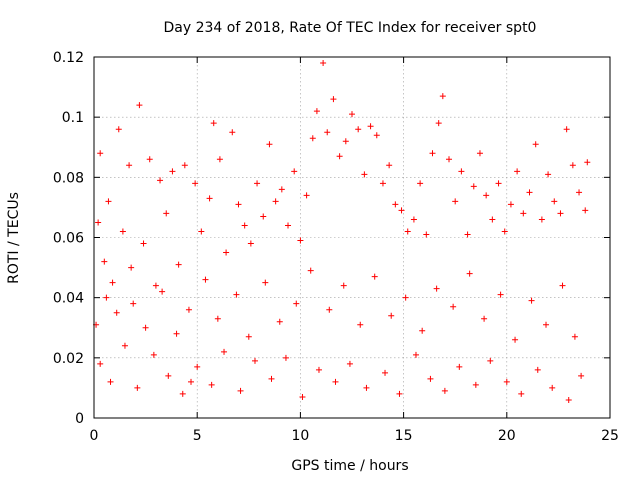  I want to click on y-tick-label: 0.06, so click(68, 239).